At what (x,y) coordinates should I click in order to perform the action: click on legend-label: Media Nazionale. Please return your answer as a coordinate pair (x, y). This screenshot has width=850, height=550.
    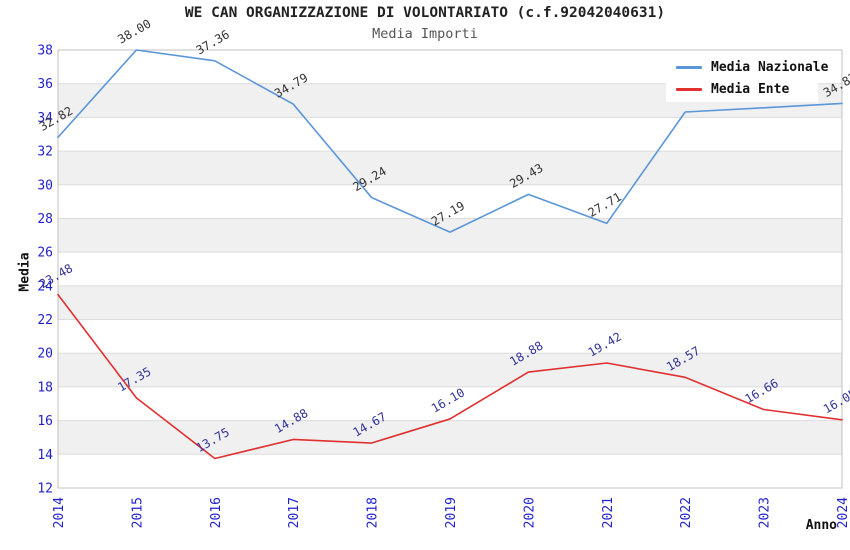
    Looking at the image, I should click on (770, 67).